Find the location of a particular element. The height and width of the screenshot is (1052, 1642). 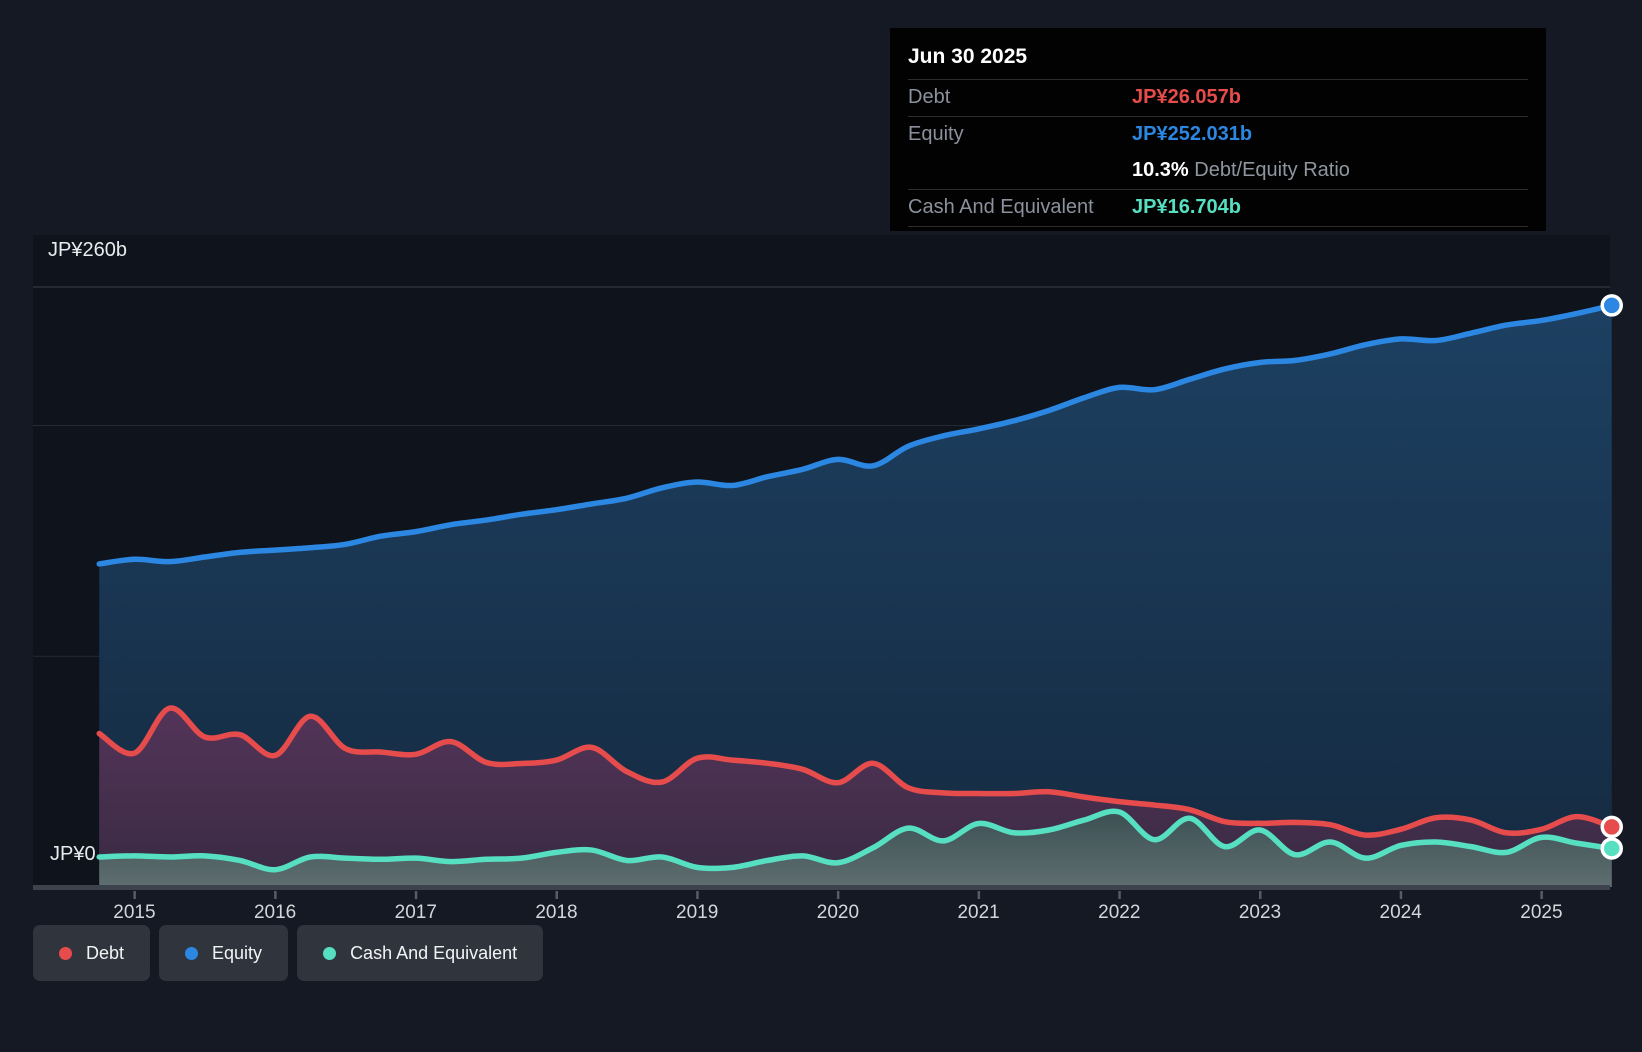

cash-line is located at coordinates (855, 840).